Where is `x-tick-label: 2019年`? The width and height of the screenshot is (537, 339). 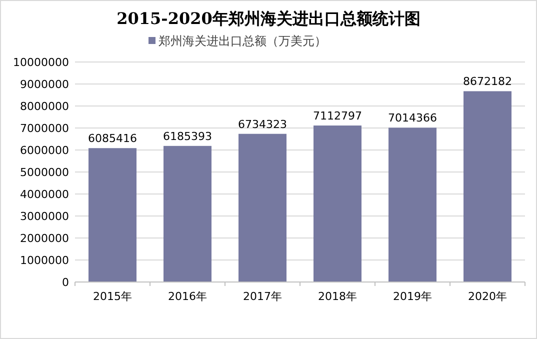 x-tick-label: 2019年 is located at coordinates (412, 296).